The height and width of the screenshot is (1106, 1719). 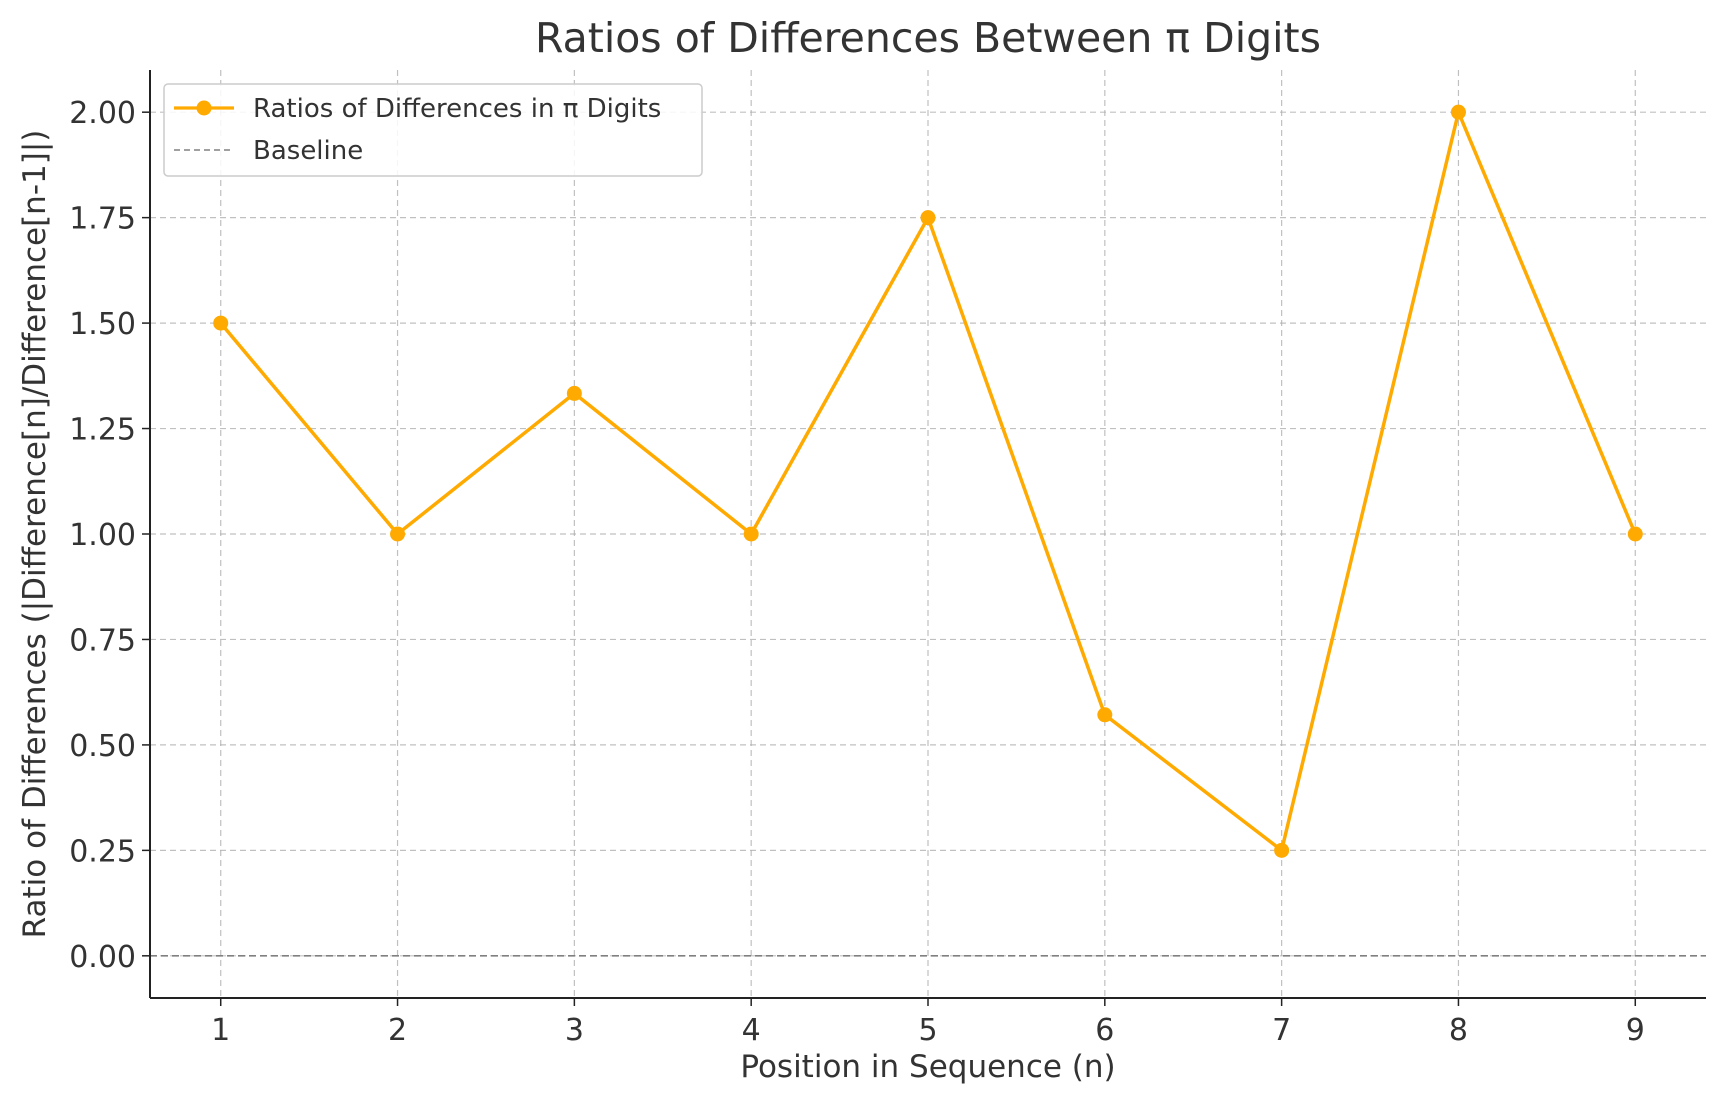 I want to click on y-tick-label: 0.50, so click(x=102, y=746).